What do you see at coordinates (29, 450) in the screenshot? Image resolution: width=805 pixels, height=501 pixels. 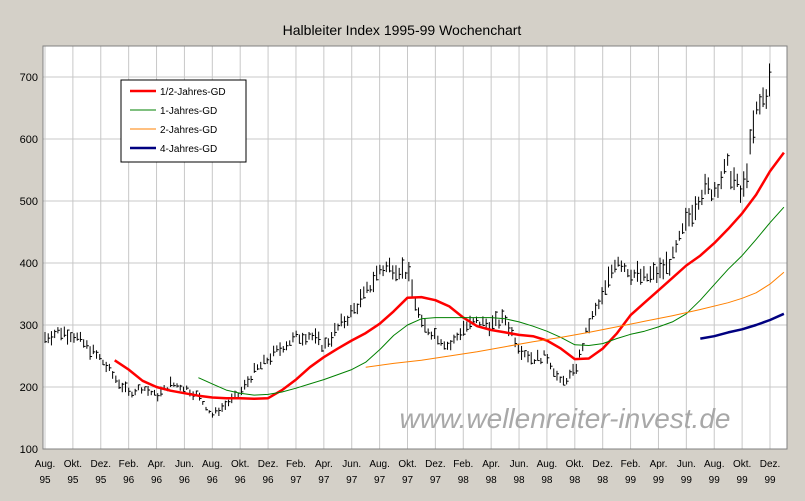 I see `y-tick-label: 100` at bounding box center [29, 450].